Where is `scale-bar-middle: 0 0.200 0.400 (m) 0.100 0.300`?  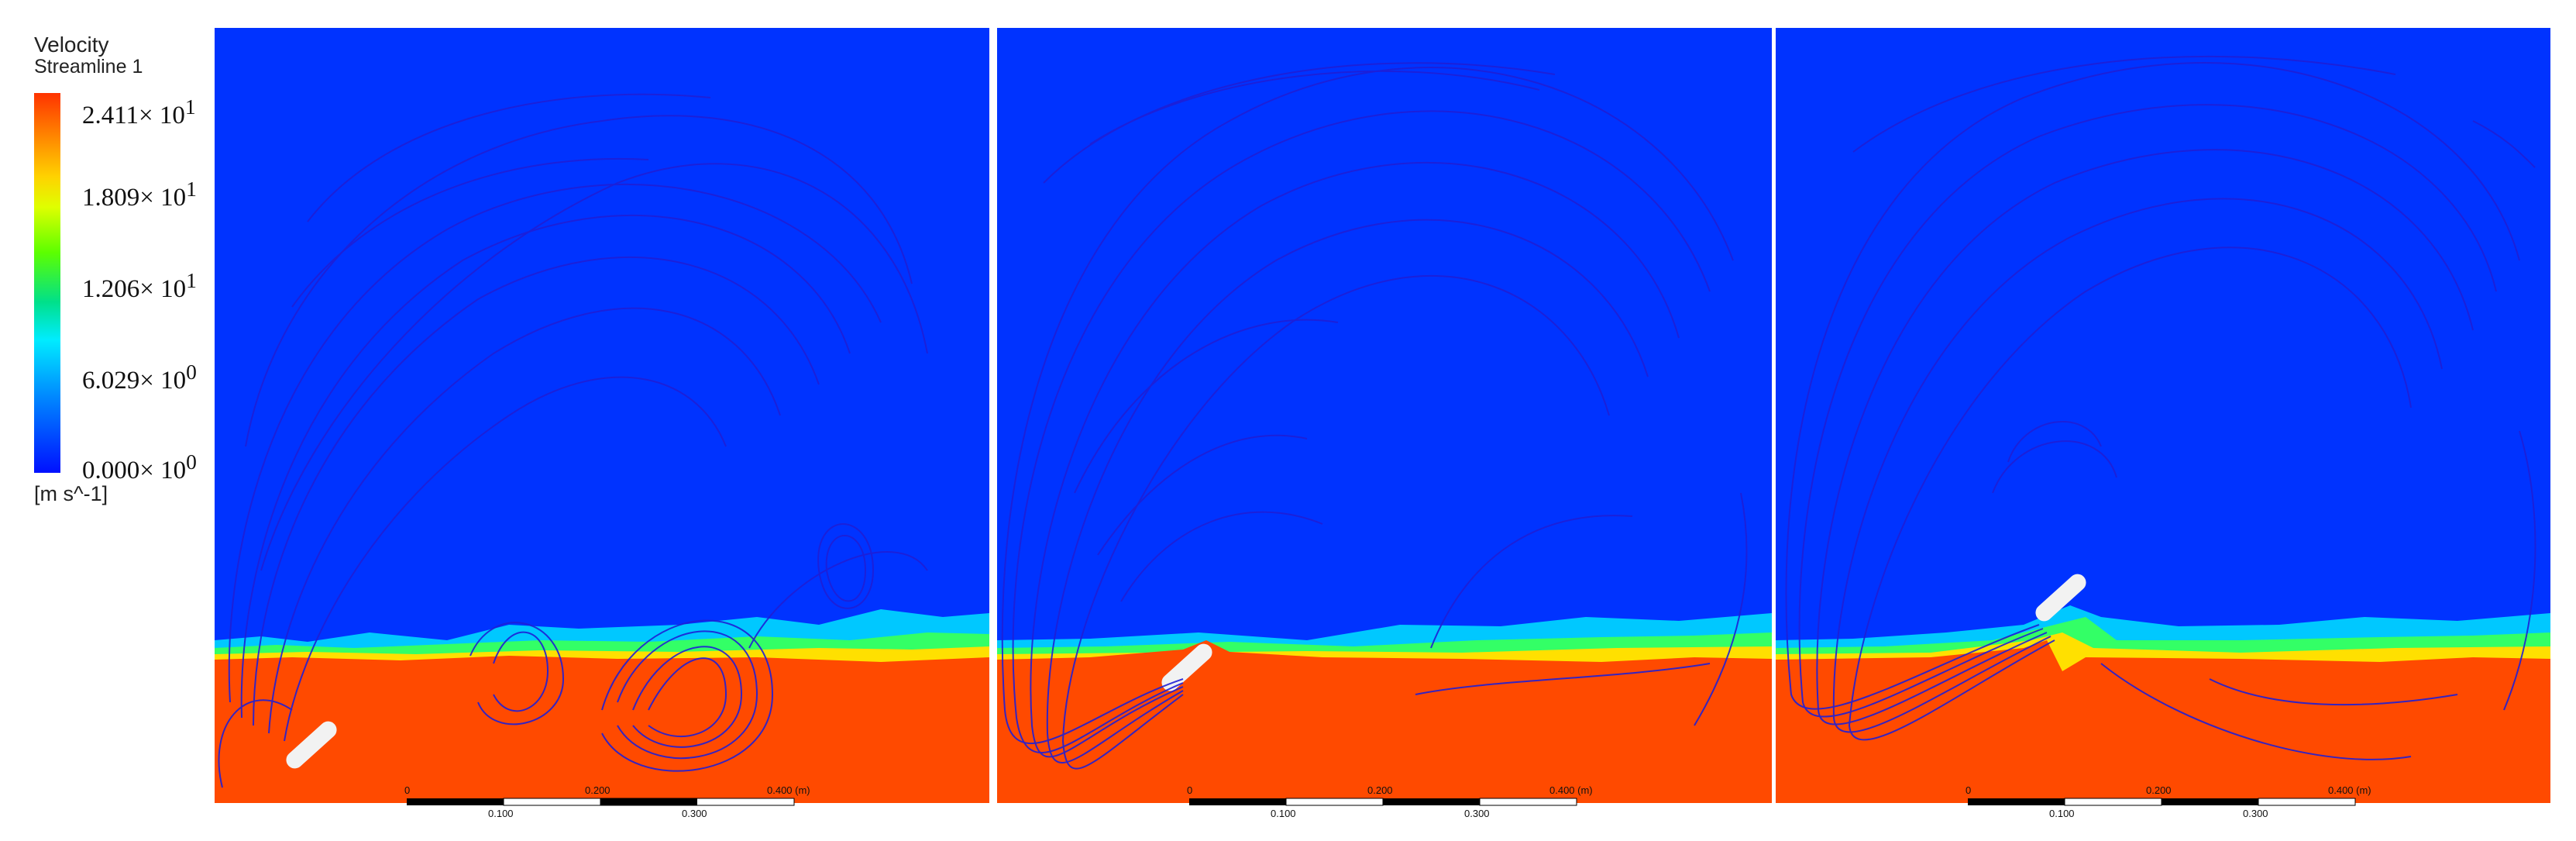 scale-bar-middle: 0 0.200 0.400 (m) 0.100 0.300 is located at coordinates (1385, 807).